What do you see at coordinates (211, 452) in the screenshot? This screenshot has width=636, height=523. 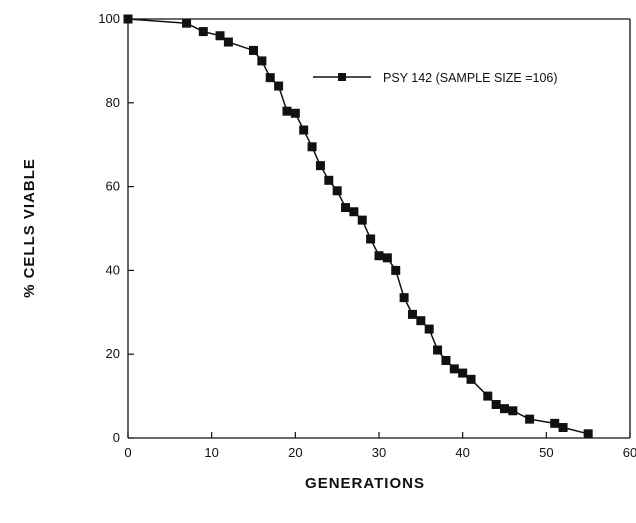 I see `x-tick-label: 10` at bounding box center [211, 452].